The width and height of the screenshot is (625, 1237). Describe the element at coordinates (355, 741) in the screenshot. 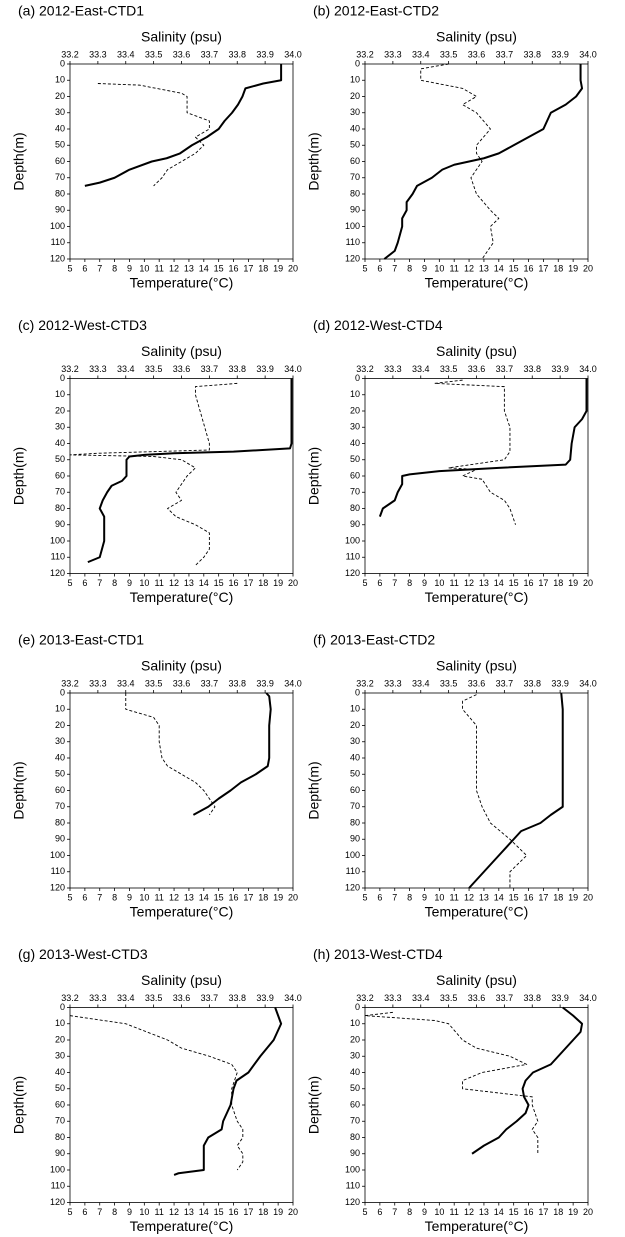

I see `y-tick-label: 30` at that location.